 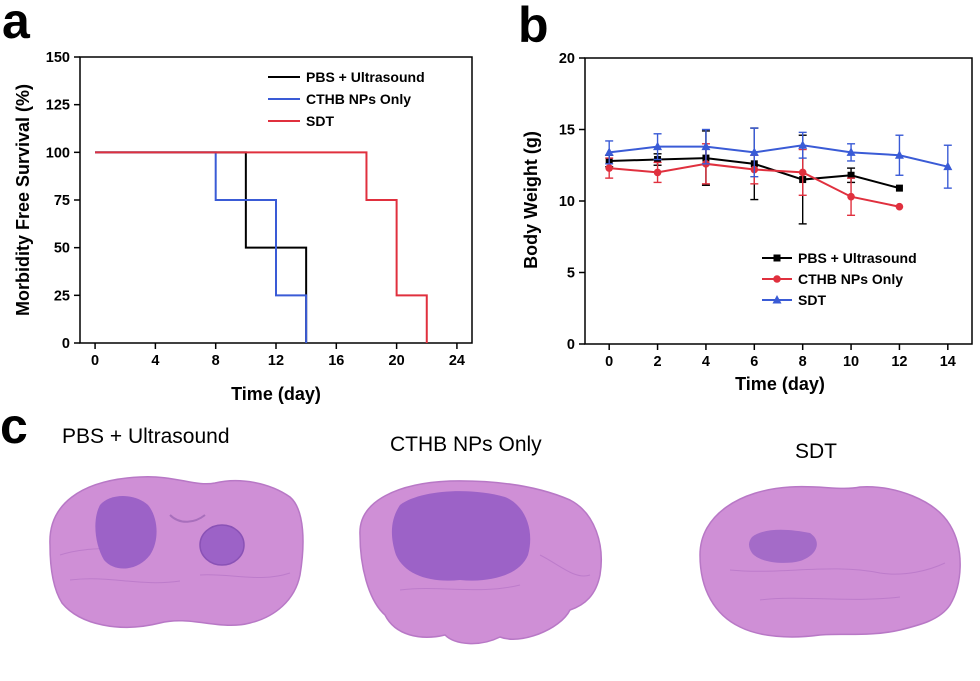 What do you see at coordinates (16, 24) in the screenshot?
I see `panel-label-a: a` at bounding box center [16, 24].